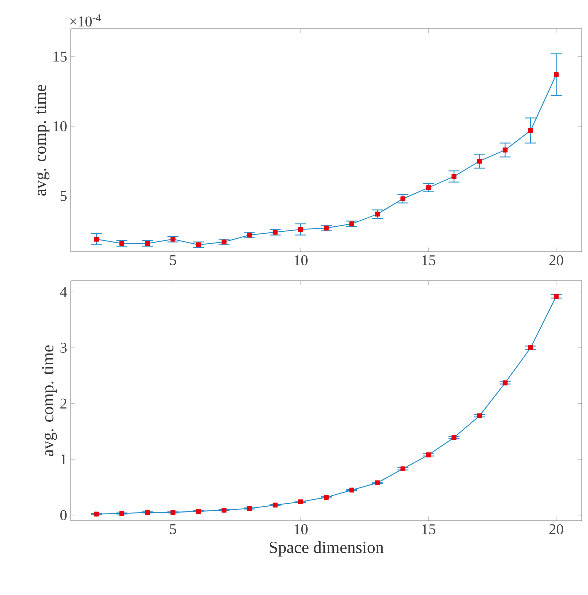 The width and height of the screenshot is (588, 595). Describe the element at coordinates (63, 515) in the screenshot. I see `y-tick-label: 0` at that location.